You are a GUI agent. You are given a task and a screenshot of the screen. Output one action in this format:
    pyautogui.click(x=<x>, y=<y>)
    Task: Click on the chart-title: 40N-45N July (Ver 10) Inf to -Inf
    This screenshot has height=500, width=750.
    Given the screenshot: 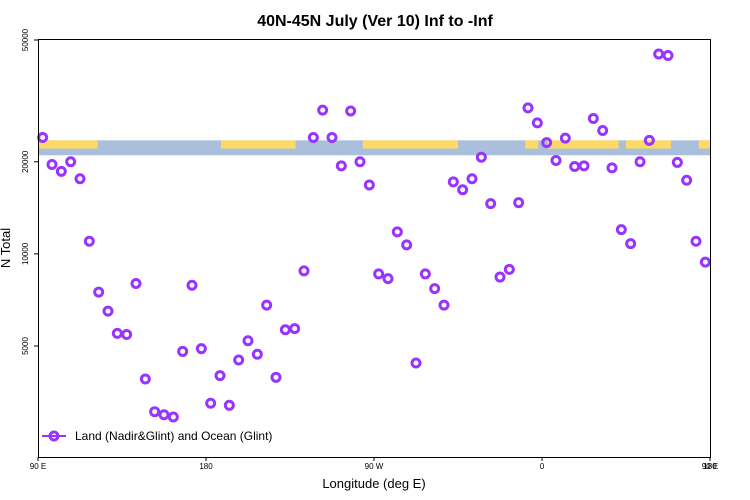 What is the action you would take?
    pyautogui.click(x=375, y=21)
    